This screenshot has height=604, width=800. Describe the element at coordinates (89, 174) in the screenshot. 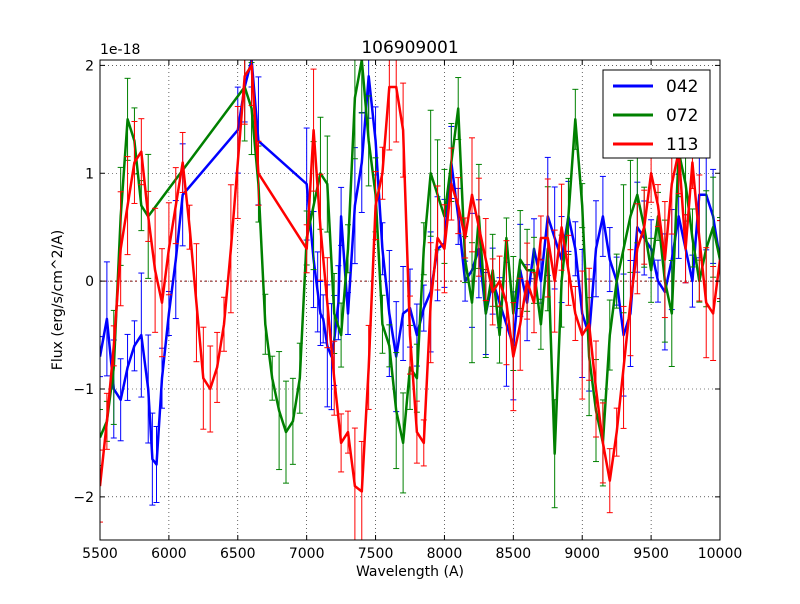

I see `y-tick-label: 1` at that location.